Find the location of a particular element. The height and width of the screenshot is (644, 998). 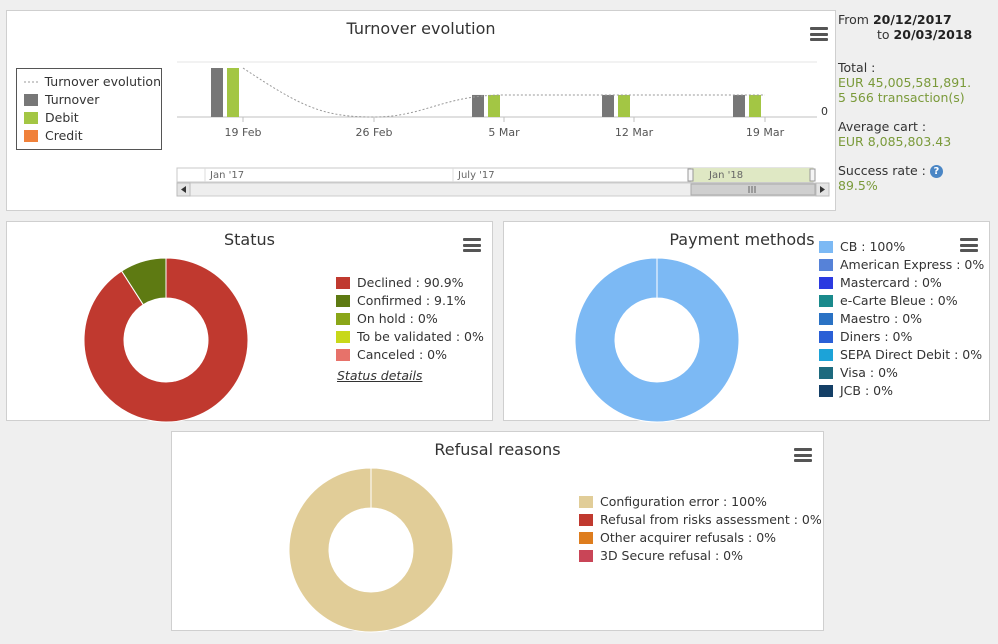

turnover-legend: Turnover evolution Turnover Debit Credit is located at coordinates (89, 109).